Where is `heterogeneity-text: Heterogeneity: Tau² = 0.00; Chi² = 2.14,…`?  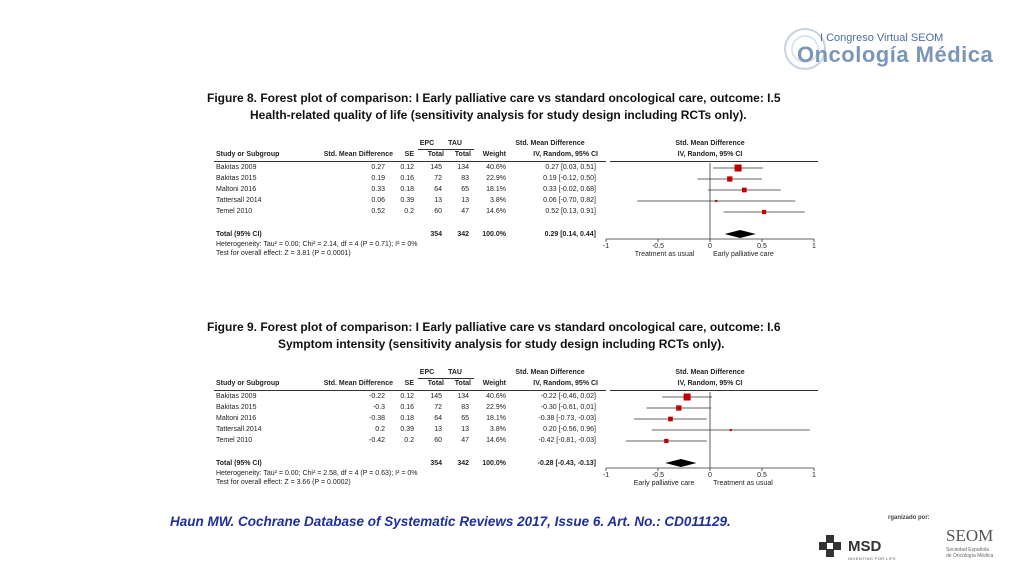 heterogeneity-text: Heterogeneity: Tau² = 0.00; Chi² = 2.14,… is located at coordinates (317, 244).